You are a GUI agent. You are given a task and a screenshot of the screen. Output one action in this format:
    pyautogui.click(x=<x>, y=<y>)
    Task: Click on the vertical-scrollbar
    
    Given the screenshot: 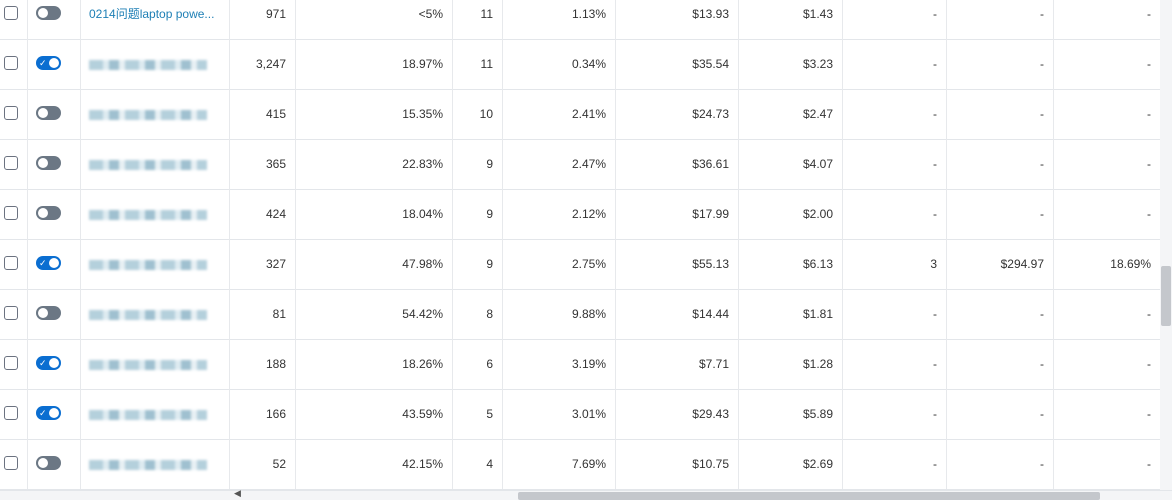 What is the action you would take?
    pyautogui.click(x=1166, y=245)
    